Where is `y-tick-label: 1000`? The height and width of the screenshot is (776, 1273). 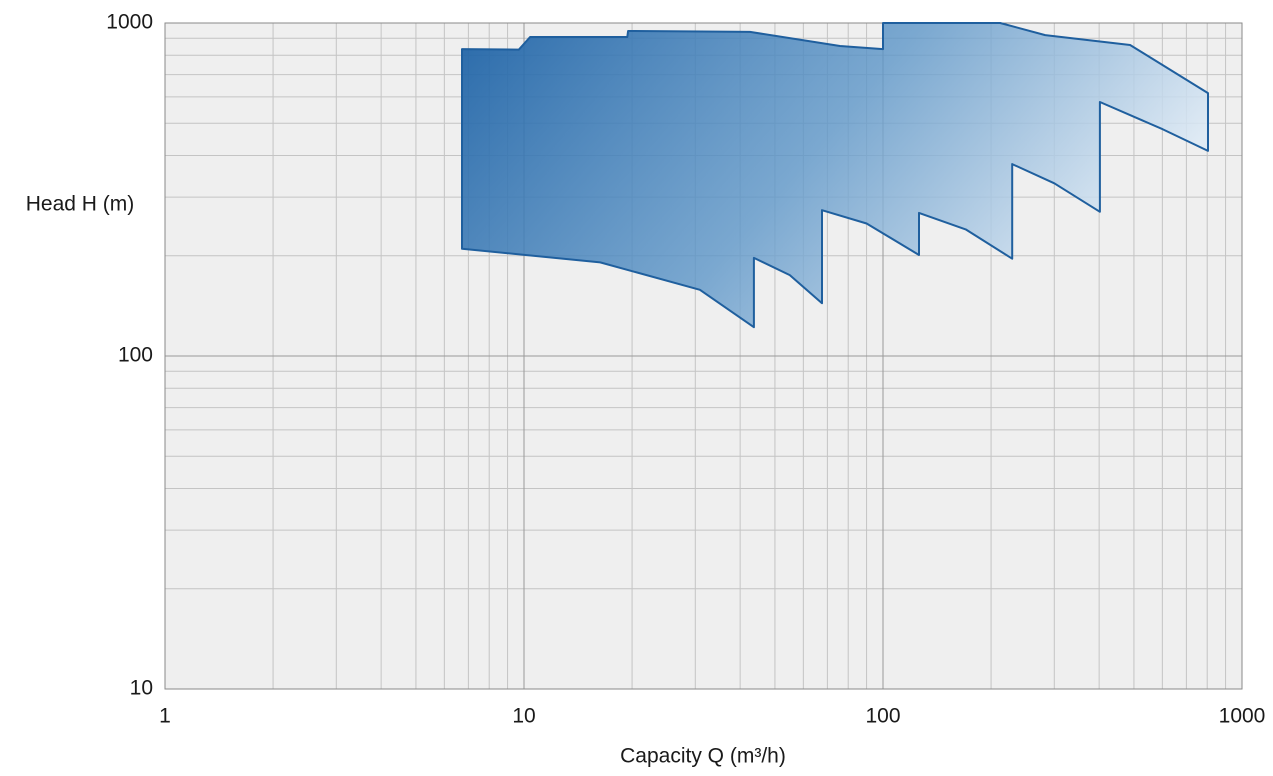 y-tick-label: 1000 is located at coordinates (129, 22).